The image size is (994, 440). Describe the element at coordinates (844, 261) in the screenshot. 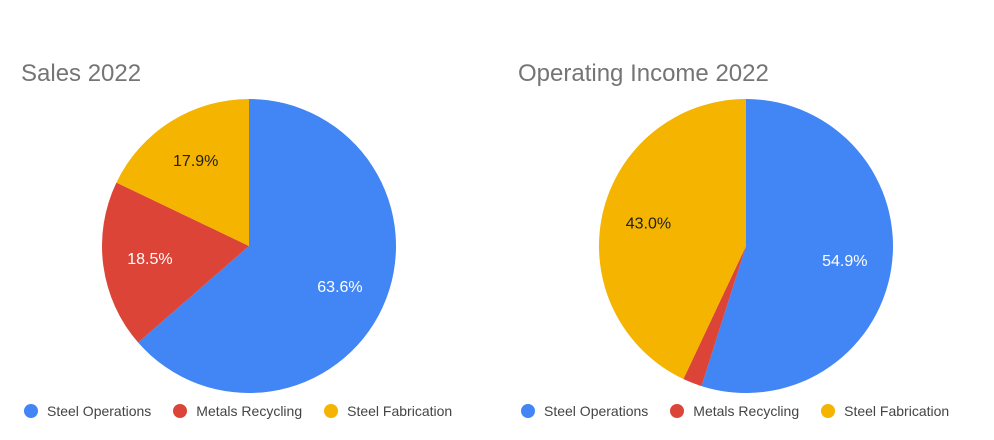

I see `slice-label-steel-operations: 54.9%` at that location.